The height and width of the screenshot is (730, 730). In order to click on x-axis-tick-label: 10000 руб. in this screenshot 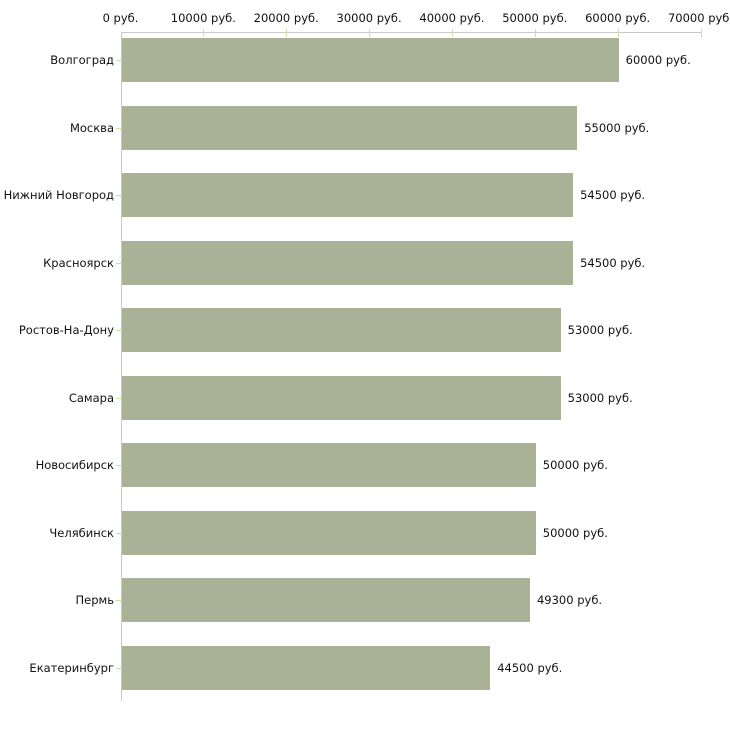, I will do `click(203, 18)`.